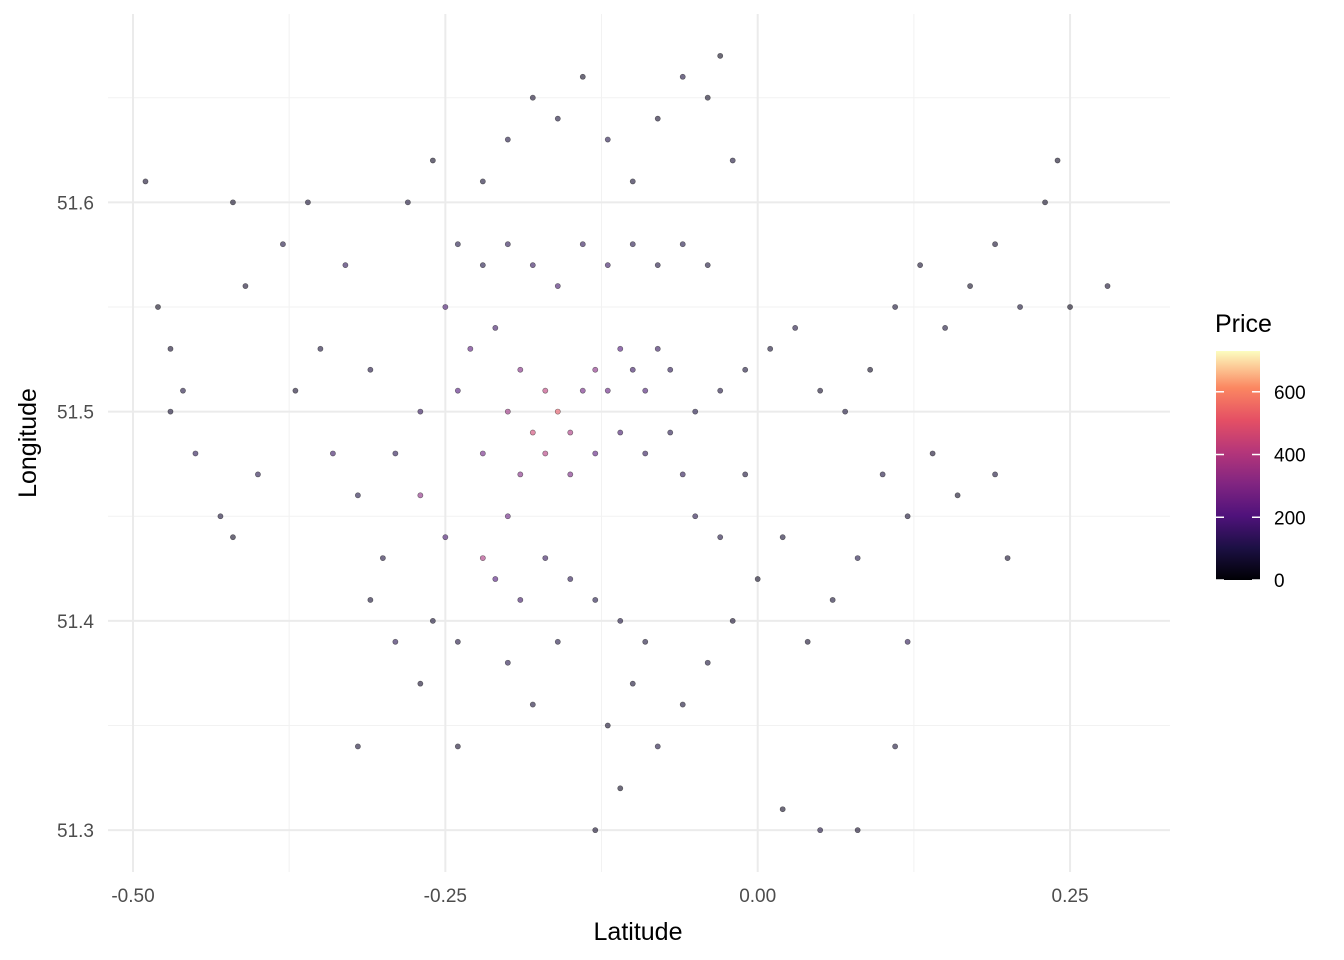 This screenshot has height=960, width=1344. I want to click on legend-ticks: 0 200 400 600, so click(1261, 487).